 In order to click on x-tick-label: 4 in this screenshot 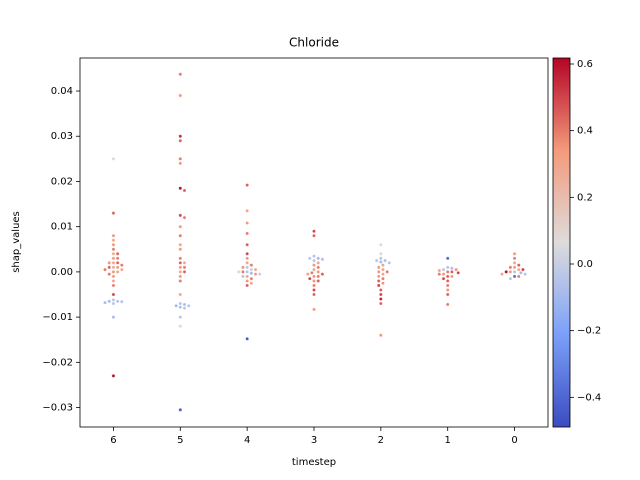, I will do `click(247, 440)`.